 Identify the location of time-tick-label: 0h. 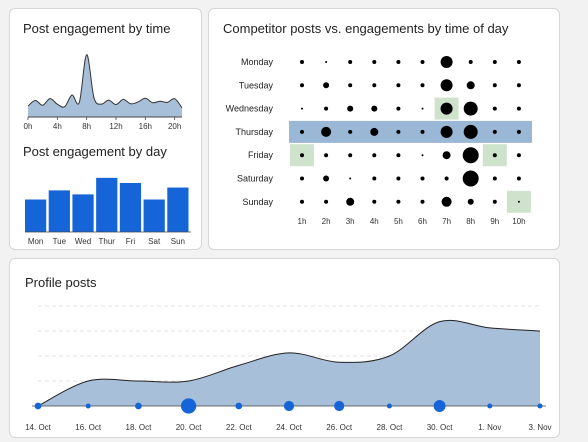
(28, 126).